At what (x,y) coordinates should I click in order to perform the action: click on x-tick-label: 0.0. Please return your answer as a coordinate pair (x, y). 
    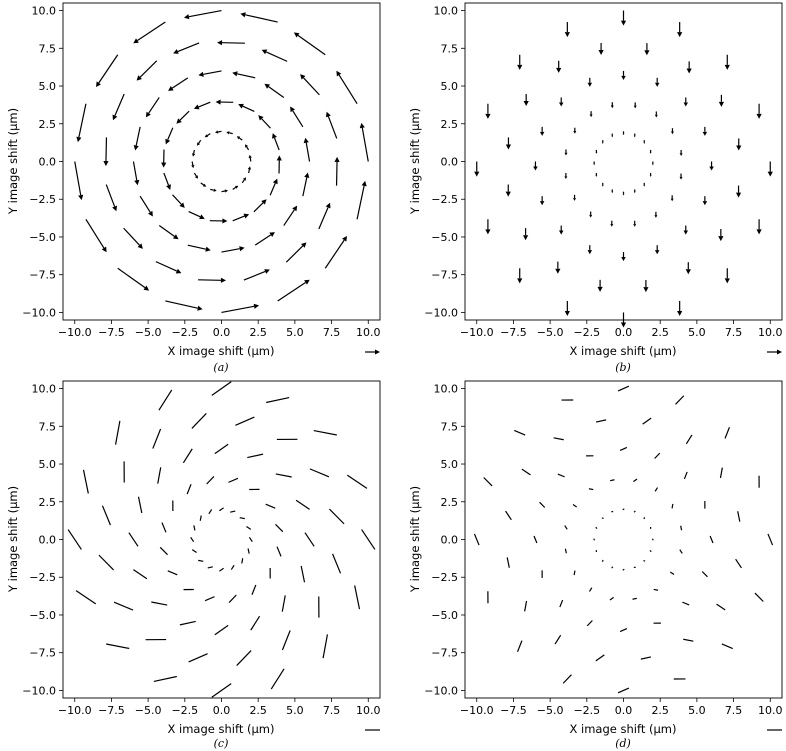
    Looking at the image, I should click on (222, 332).